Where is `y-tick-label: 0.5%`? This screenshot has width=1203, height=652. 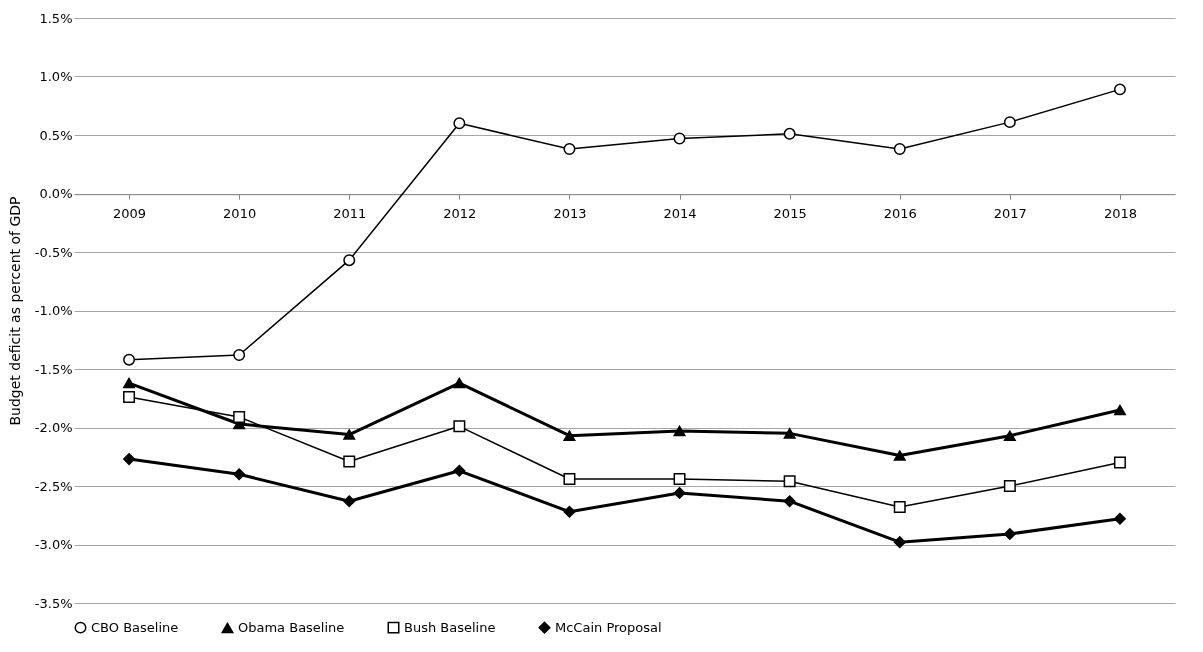
y-tick-label: 0.5% is located at coordinates (56, 135).